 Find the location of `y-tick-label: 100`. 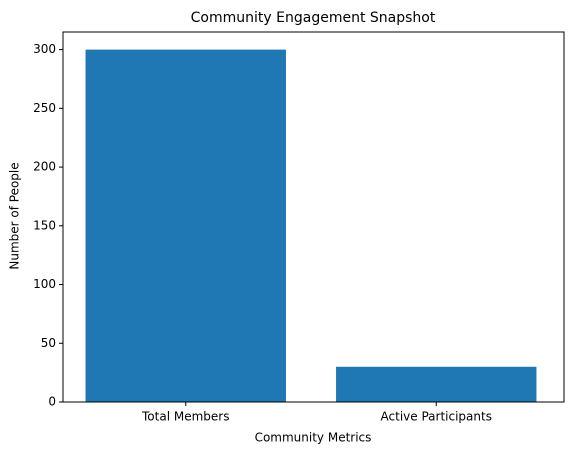

y-tick-label: 100 is located at coordinates (44, 284).